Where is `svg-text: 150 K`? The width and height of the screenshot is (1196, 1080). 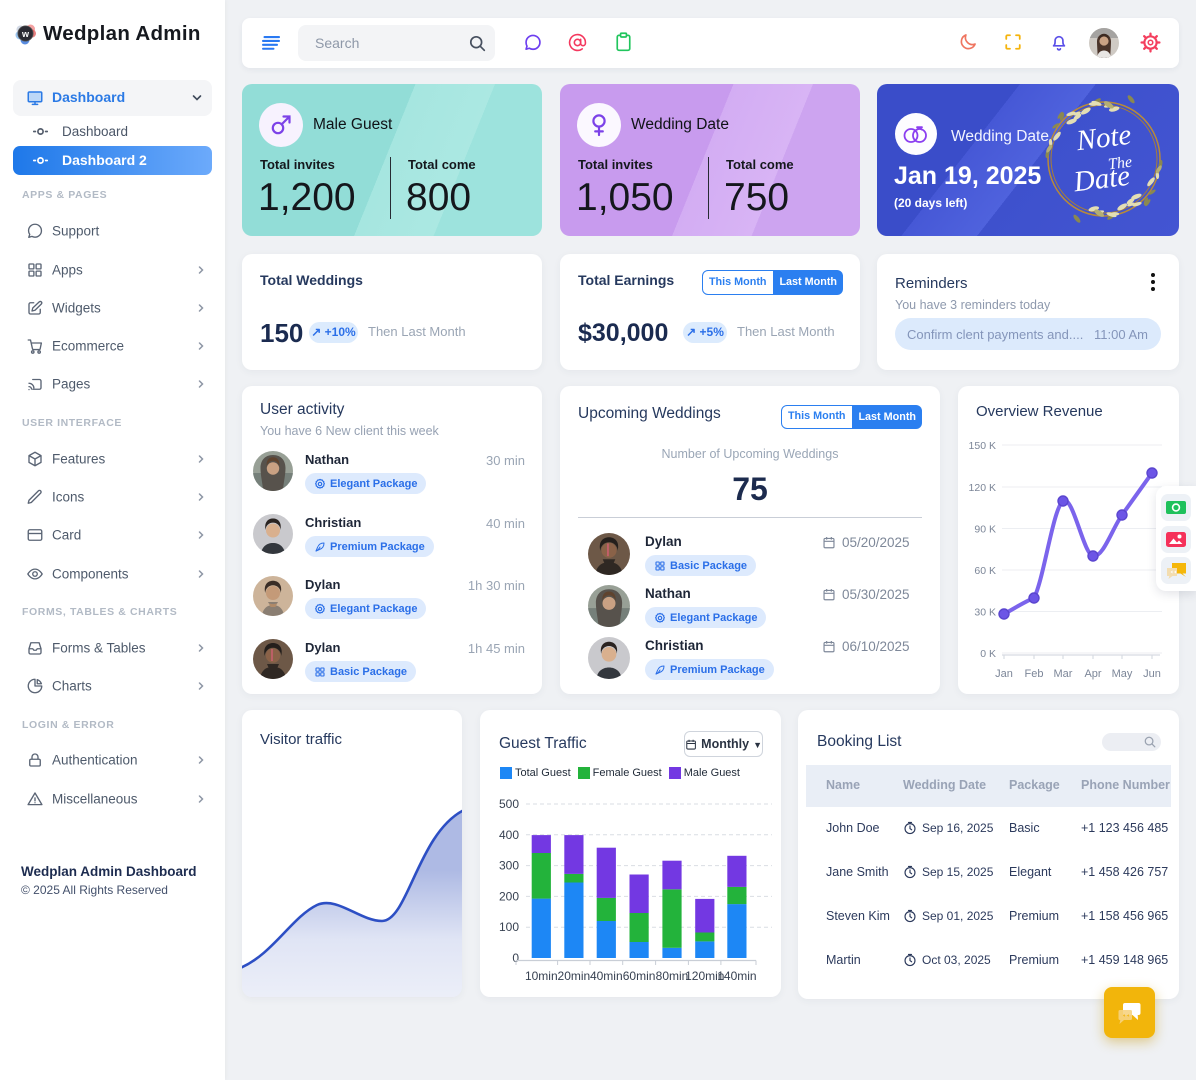
svg-text: 150 K is located at coordinates (982, 446).